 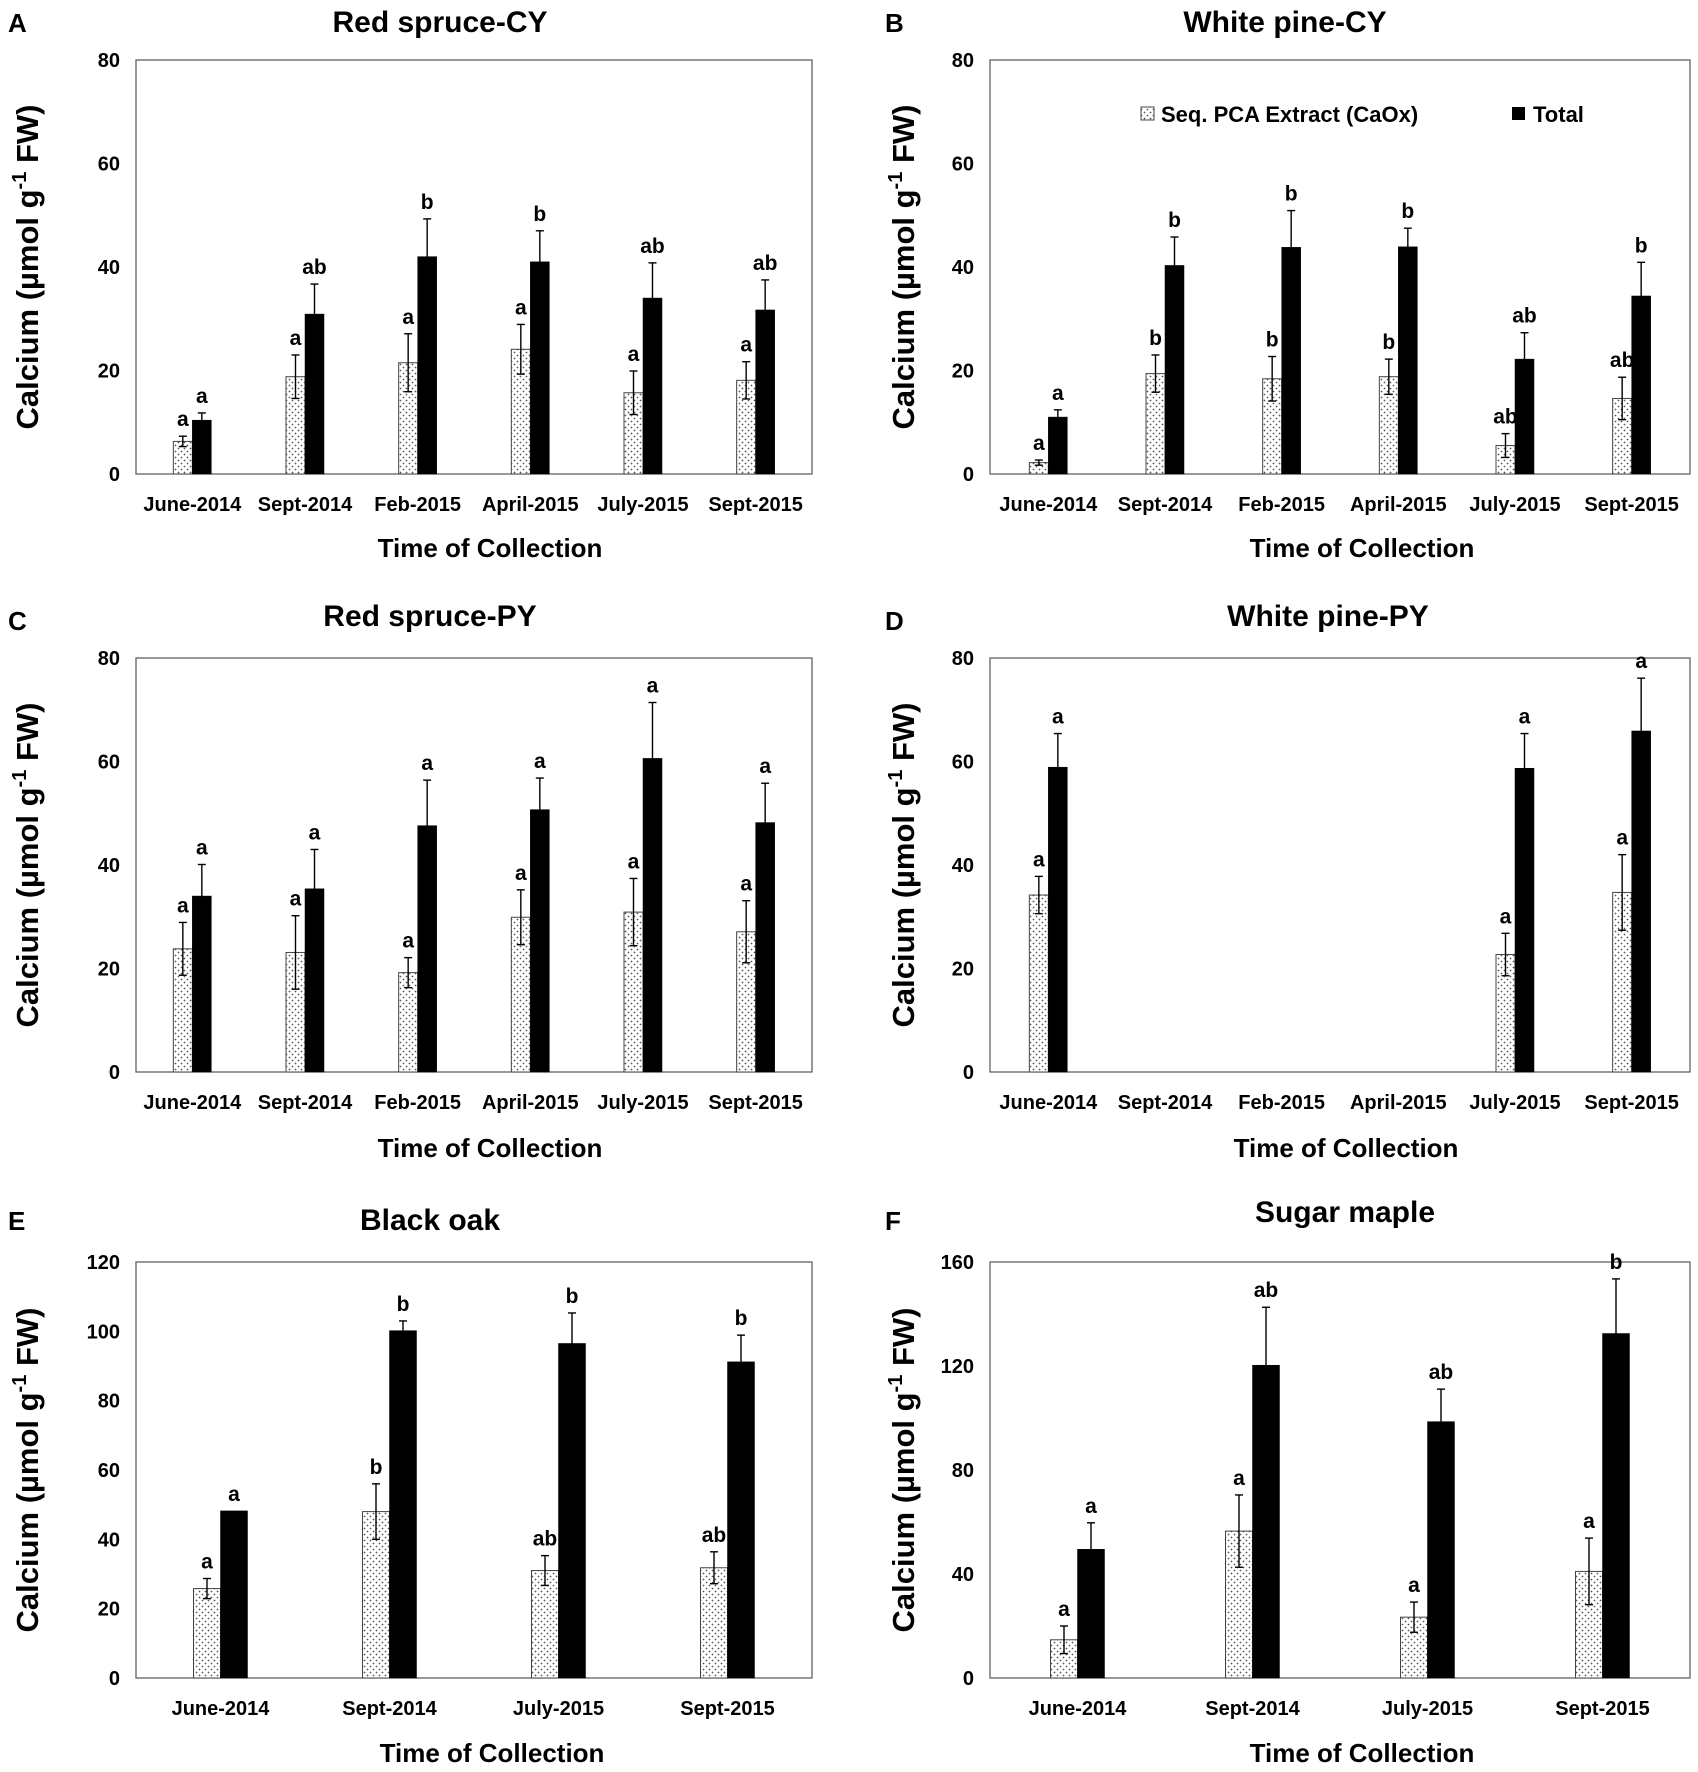 I want to click on panel-letter: F, so click(x=893, y=1221).